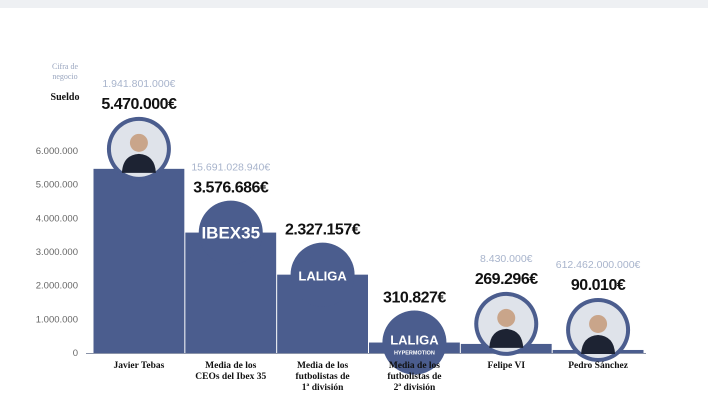  I want to click on value-label-6: 90.010€, so click(598, 285).